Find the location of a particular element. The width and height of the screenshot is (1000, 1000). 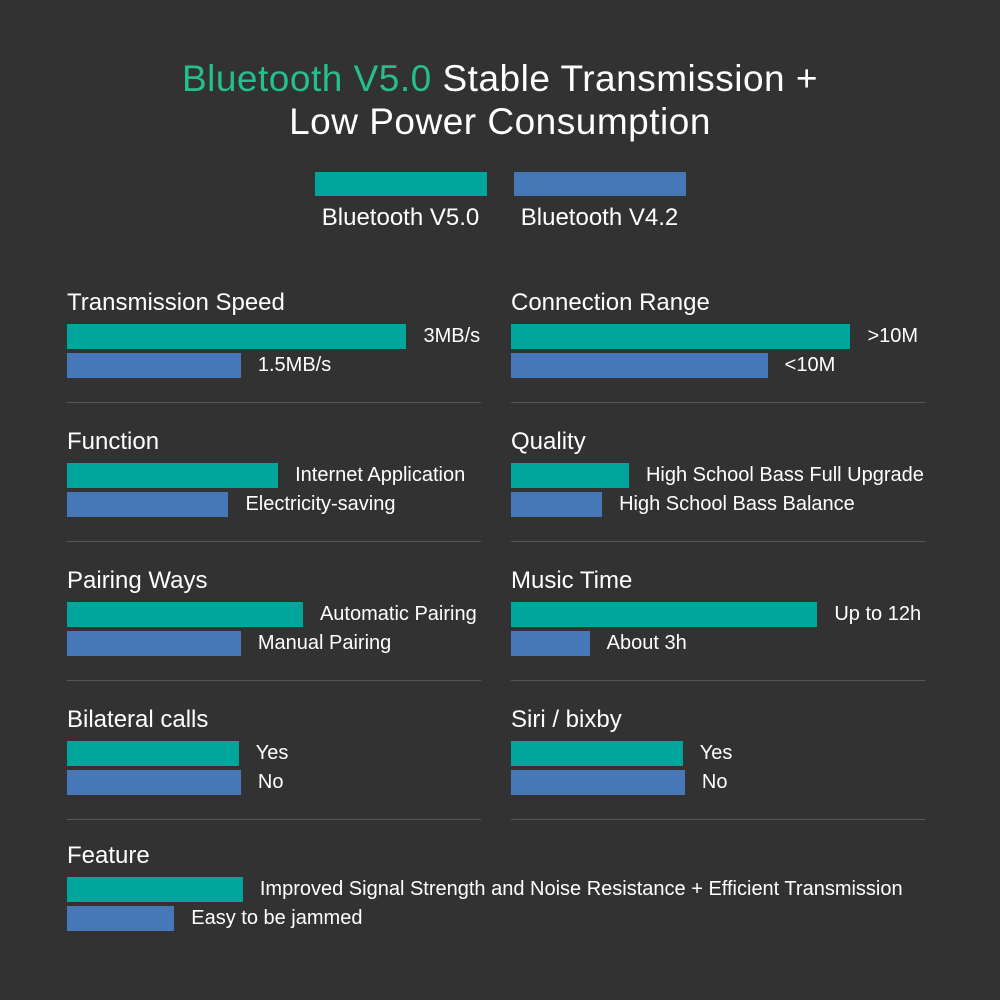

bar-row-v42: <10M is located at coordinates (718, 365).